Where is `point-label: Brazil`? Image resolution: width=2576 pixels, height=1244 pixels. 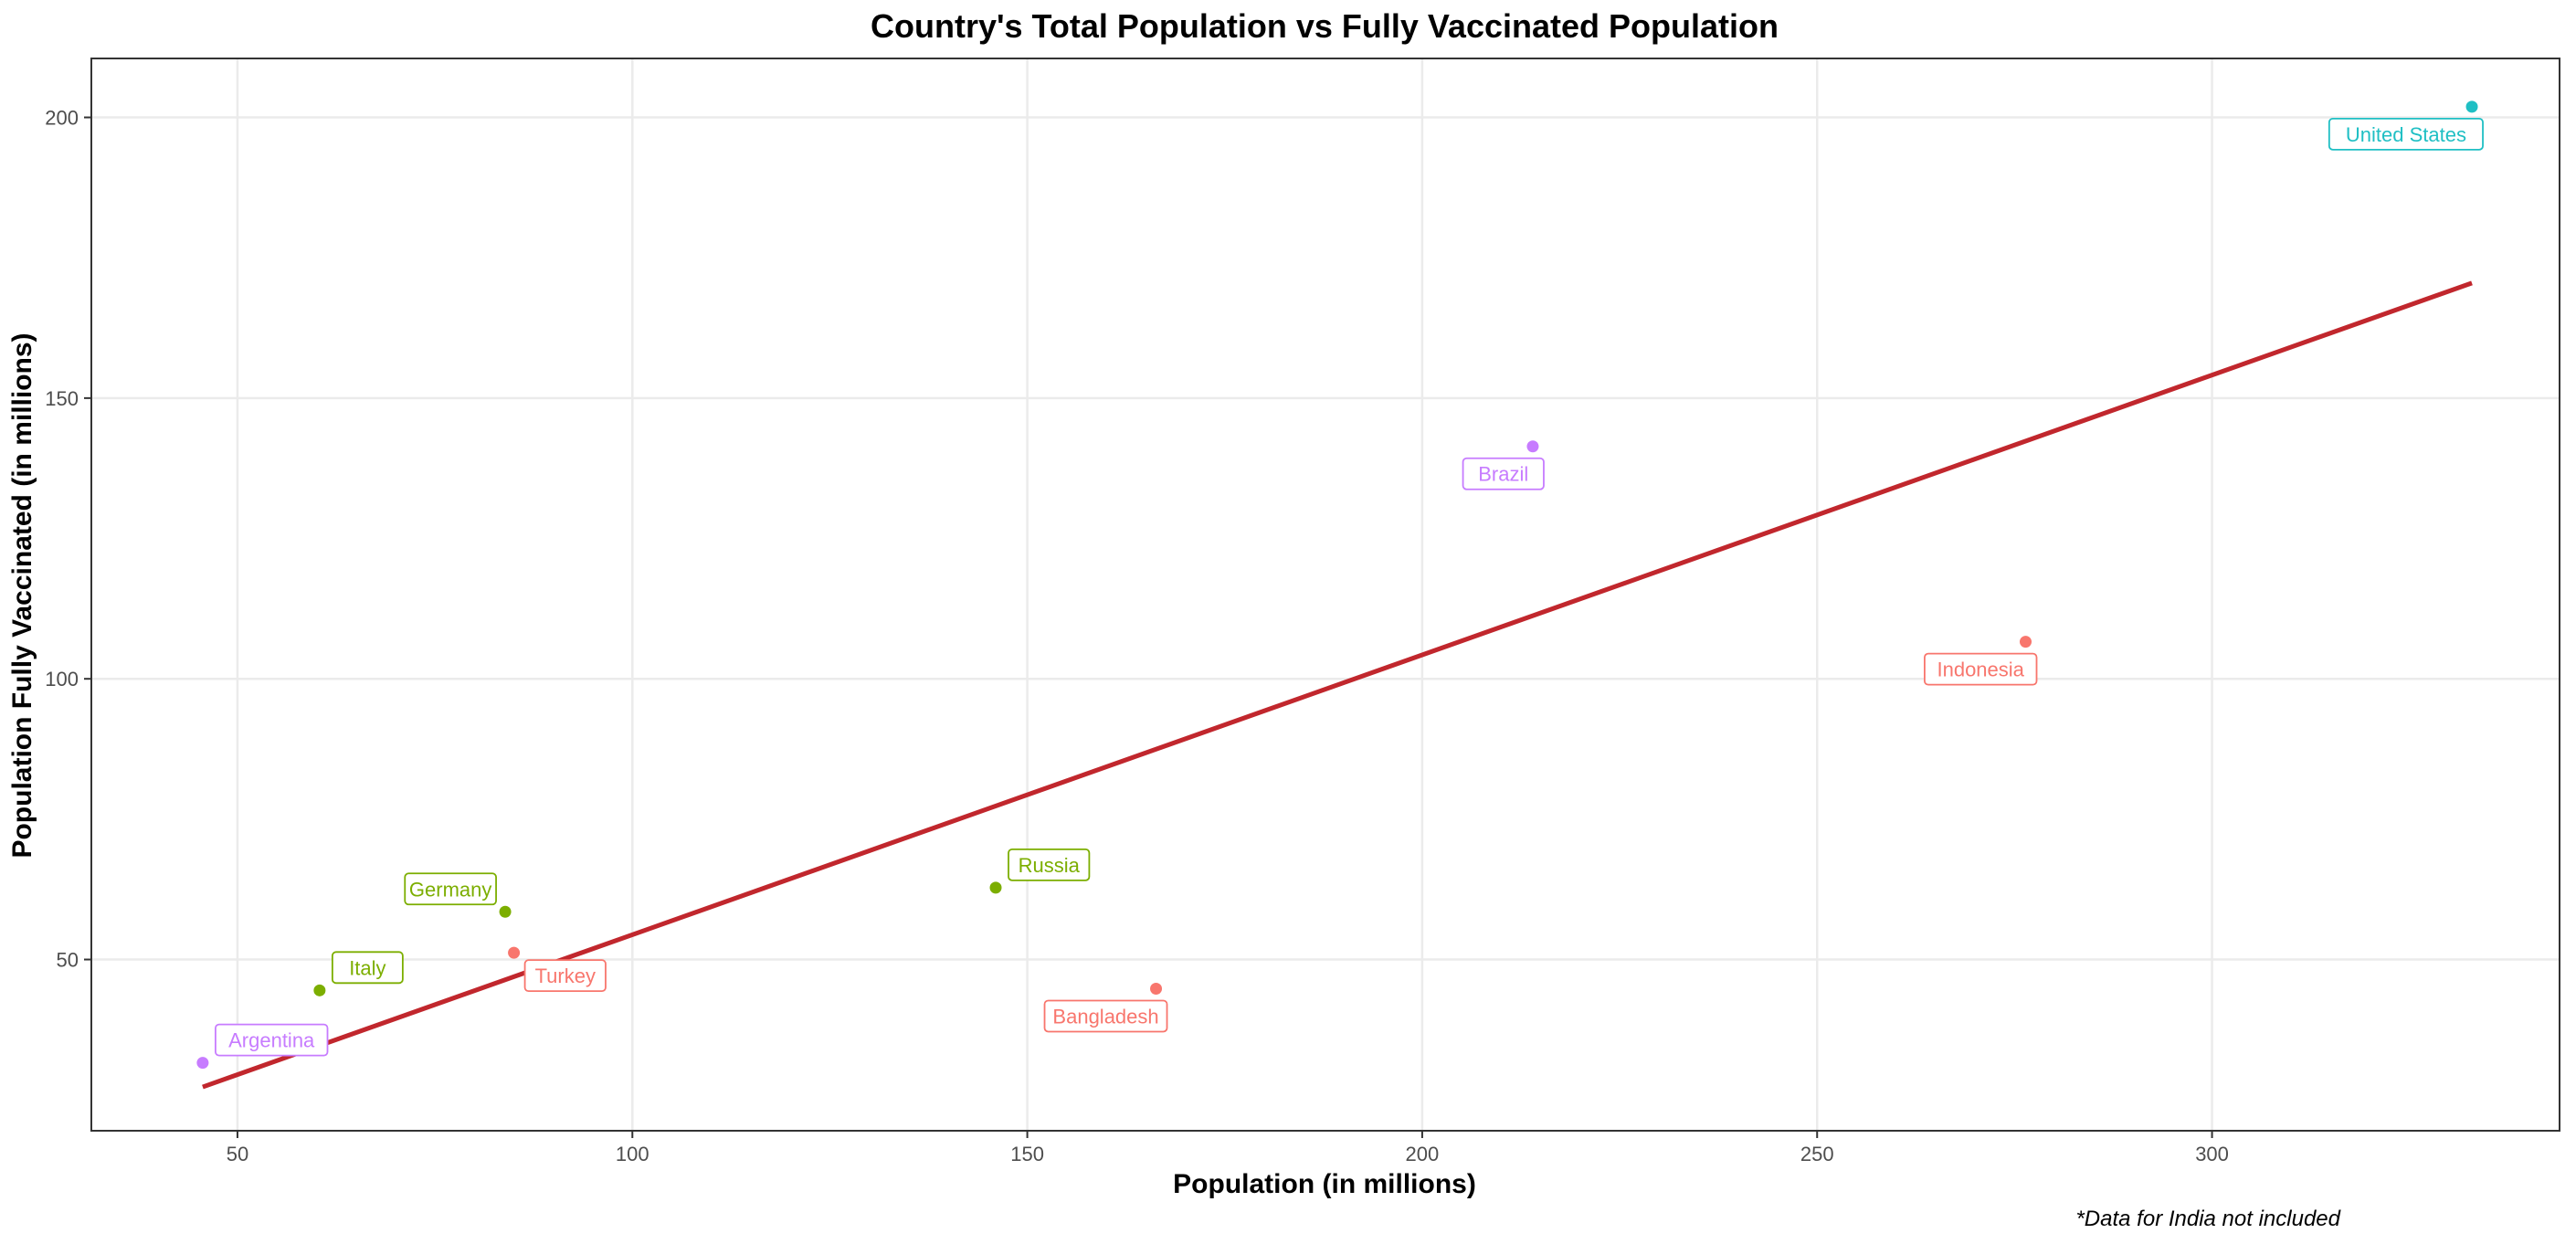
point-label: Brazil is located at coordinates (1503, 473).